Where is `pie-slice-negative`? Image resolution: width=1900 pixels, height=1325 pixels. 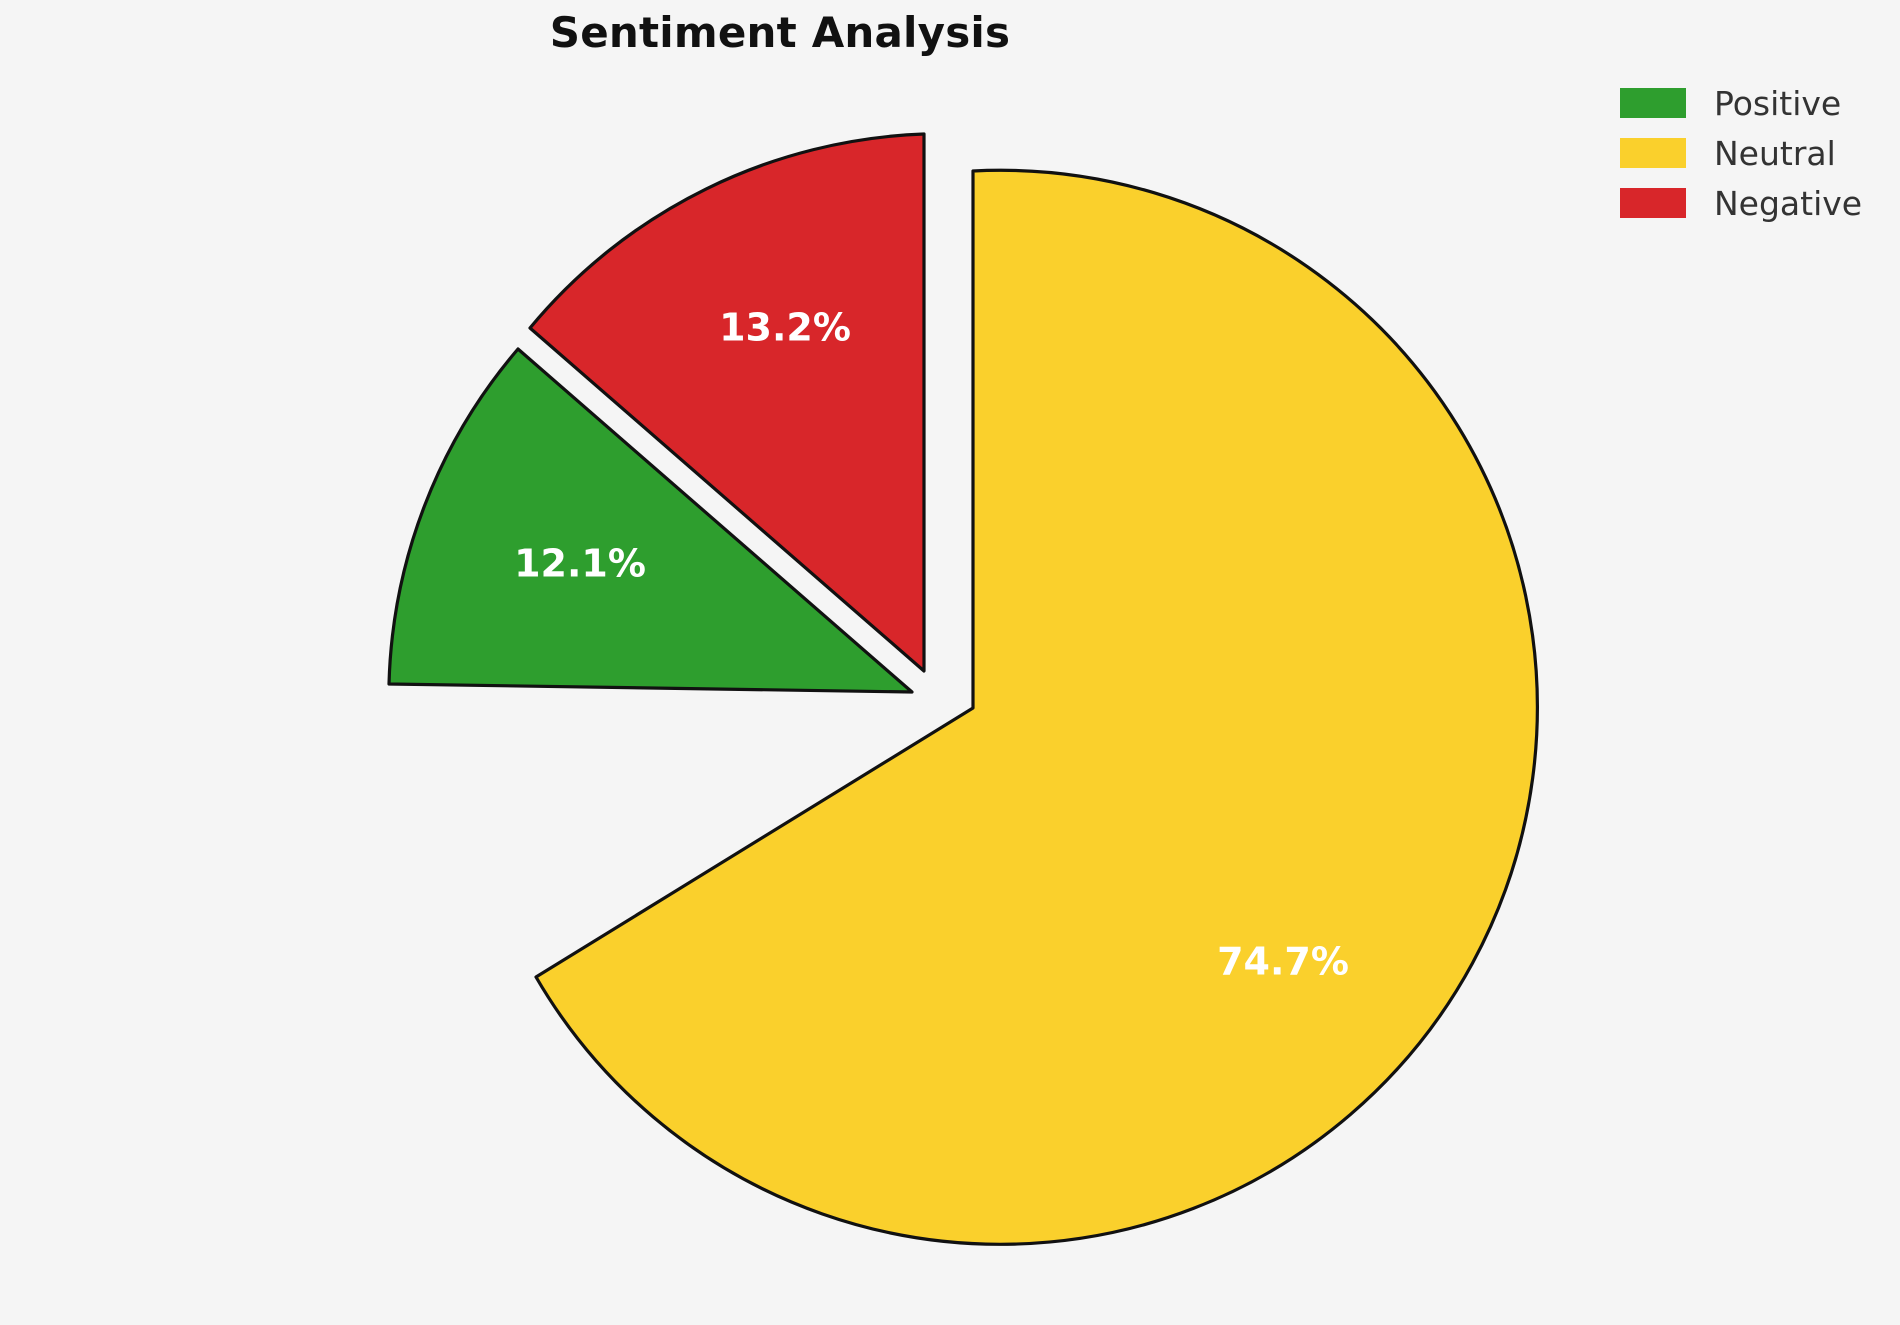 pie-slice-negative is located at coordinates (727, 402).